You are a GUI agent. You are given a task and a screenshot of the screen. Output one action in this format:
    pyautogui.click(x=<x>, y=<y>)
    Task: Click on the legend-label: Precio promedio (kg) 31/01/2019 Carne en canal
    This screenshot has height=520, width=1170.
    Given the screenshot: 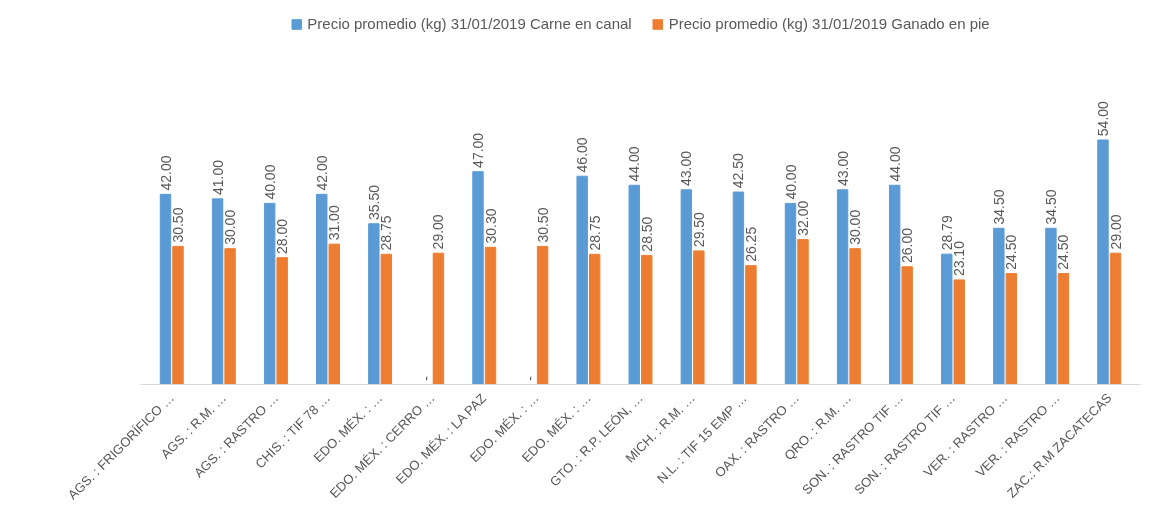 What is the action you would take?
    pyautogui.click(x=469, y=23)
    